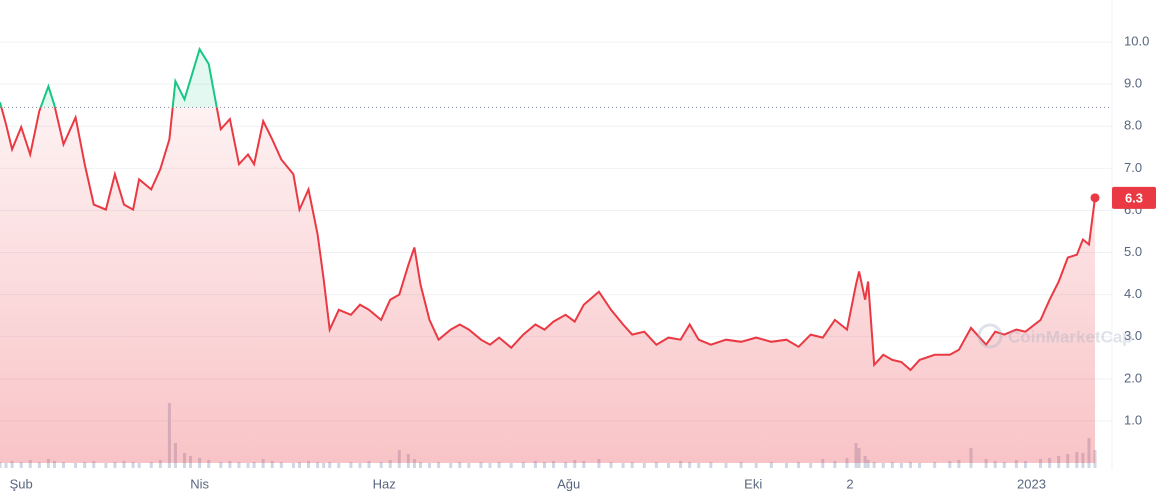 This screenshot has height=500, width=1161. What do you see at coordinates (384, 483) in the screenshot?
I see `x-tick-label: Haz` at bounding box center [384, 483].